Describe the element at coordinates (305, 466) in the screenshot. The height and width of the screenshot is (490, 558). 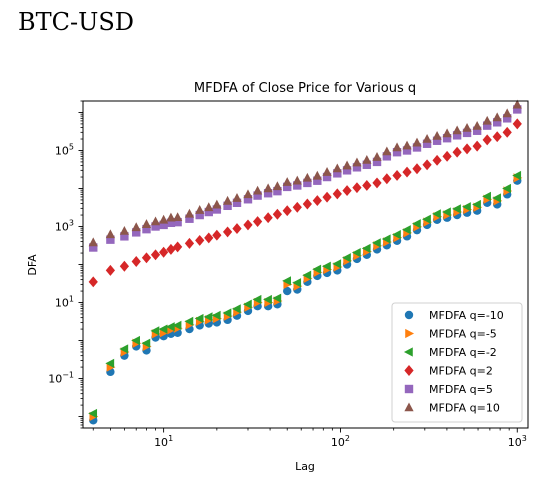
I see `x-axis-label: Lag` at that location.